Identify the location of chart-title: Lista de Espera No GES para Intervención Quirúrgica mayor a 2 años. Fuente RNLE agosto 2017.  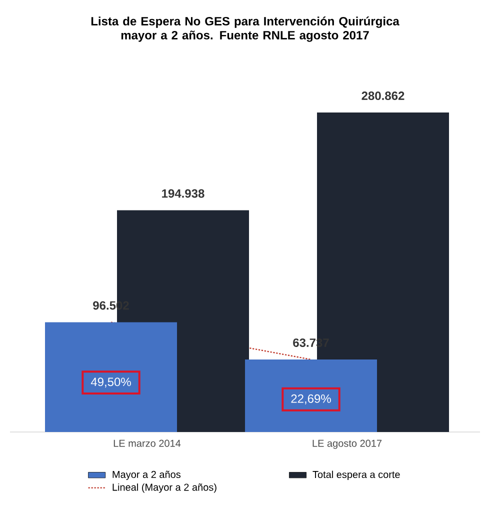
(245, 29).